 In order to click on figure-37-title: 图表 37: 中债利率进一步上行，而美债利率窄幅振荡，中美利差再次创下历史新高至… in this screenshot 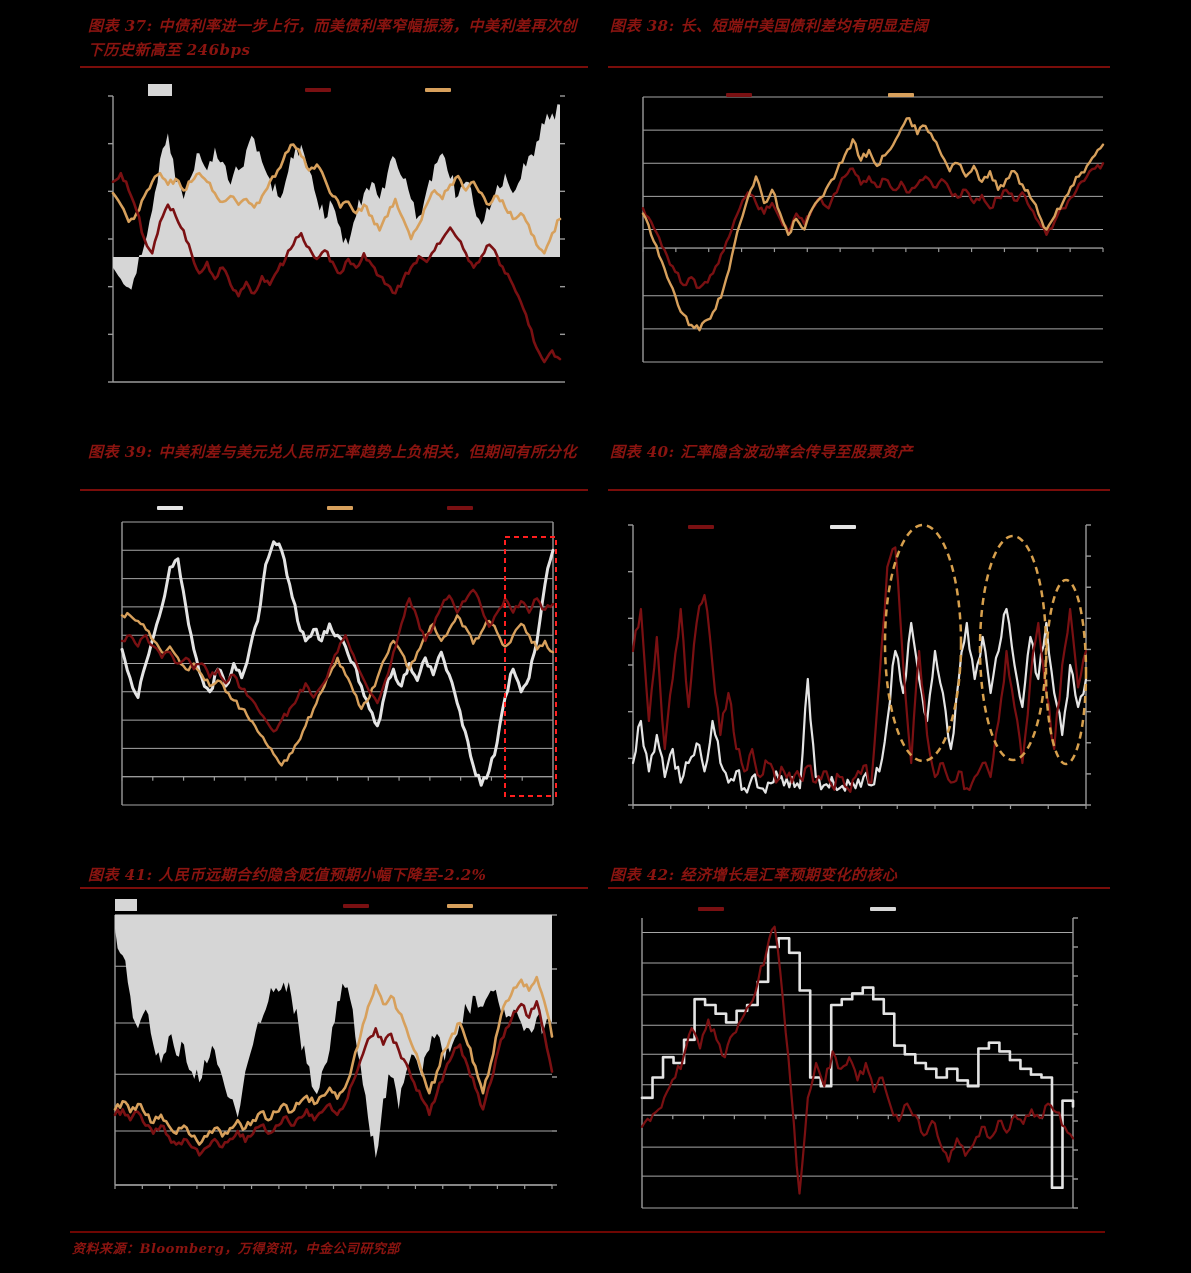, I will do `click(332, 38)`.